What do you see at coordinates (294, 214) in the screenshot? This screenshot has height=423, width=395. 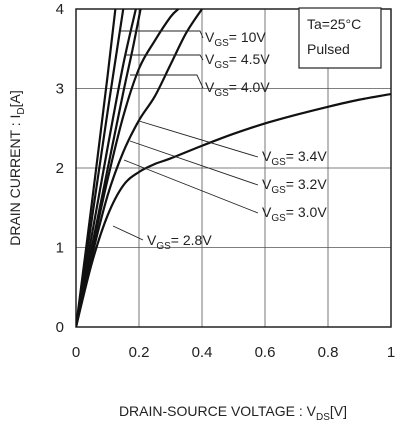 I see `curve-label-vgs-3-0v: VGS= 3.0V` at bounding box center [294, 214].